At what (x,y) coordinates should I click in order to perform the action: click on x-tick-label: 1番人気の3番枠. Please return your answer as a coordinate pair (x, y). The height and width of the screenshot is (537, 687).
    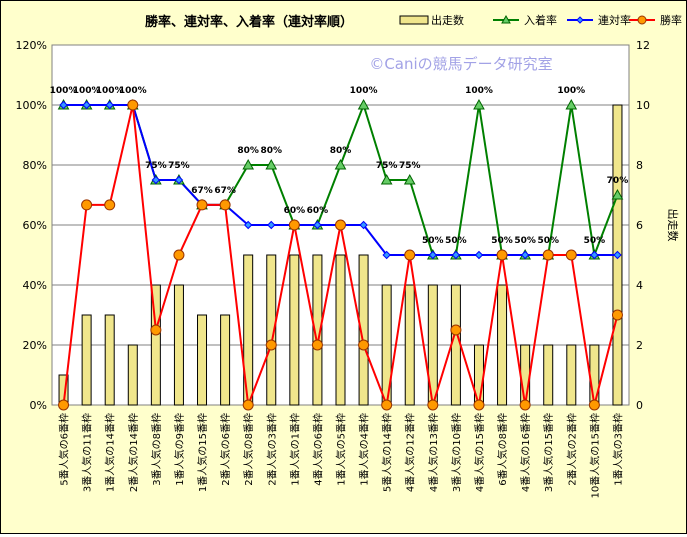
    Looking at the image, I should click on (617, 449).